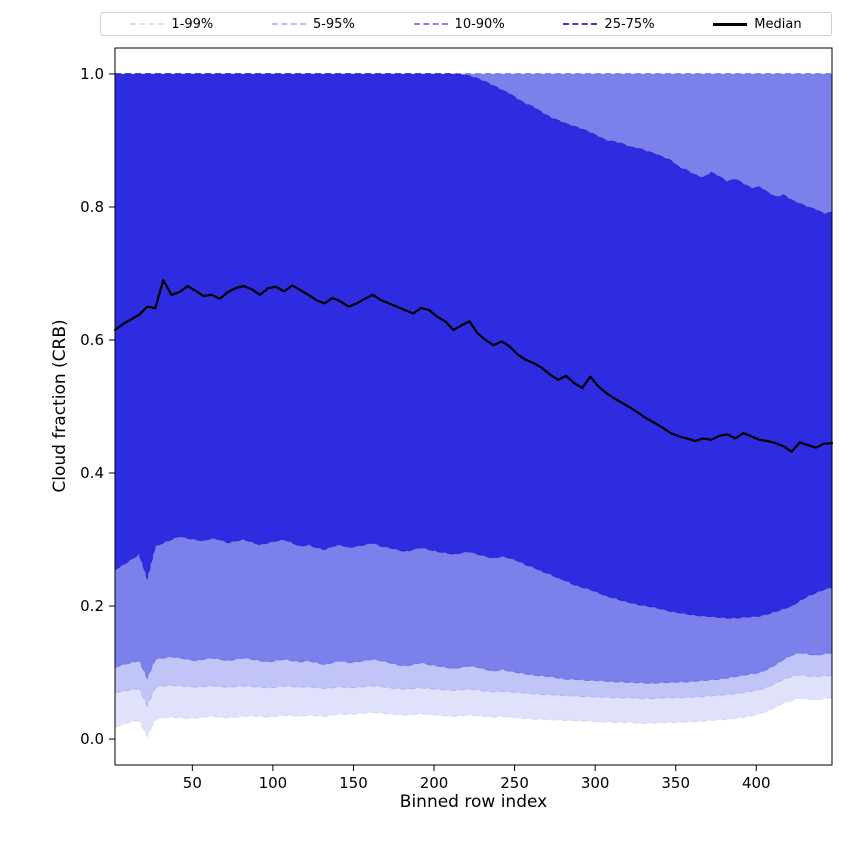  I want to click on band-edge-lower-1-99-, so click(473, 717).